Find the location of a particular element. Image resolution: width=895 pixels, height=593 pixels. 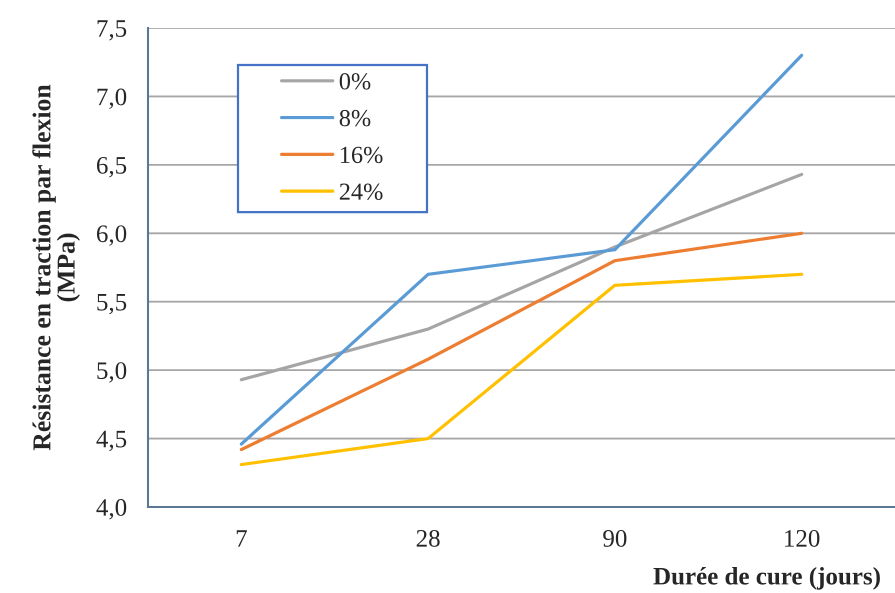

x-tick-label: 7 is located at coordinates (241, 538).